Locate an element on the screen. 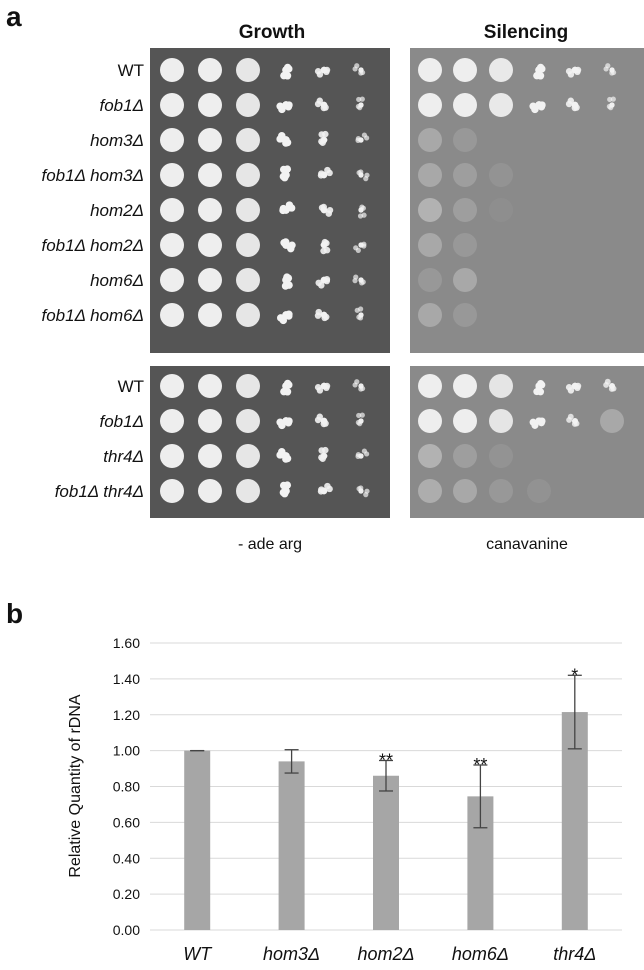  x-tick-label: thr4Δ is located at coordinates (574, 954).